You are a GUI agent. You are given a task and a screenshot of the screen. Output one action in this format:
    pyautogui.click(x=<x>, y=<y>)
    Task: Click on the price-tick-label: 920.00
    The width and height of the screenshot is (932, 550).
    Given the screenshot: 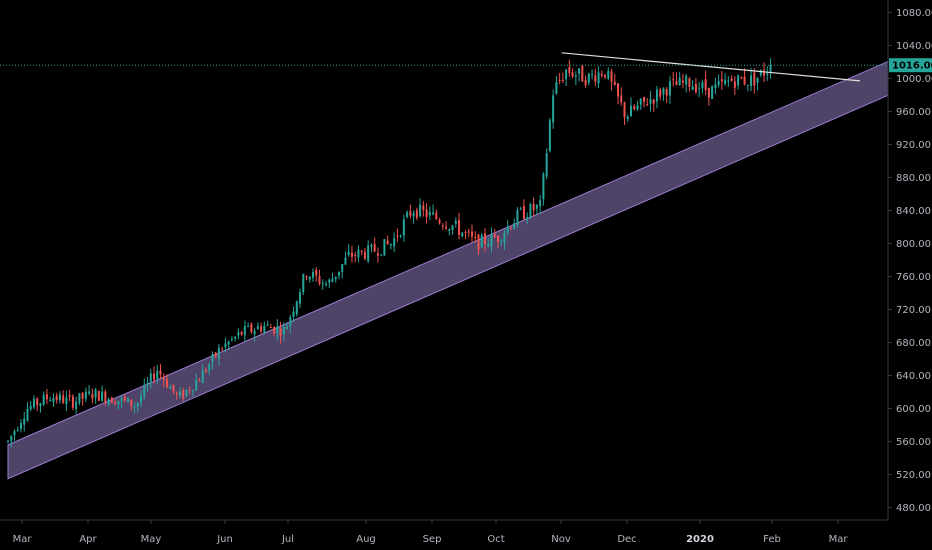 What is the action you would take?
    pyautogui.click(x=913, y=145)
    